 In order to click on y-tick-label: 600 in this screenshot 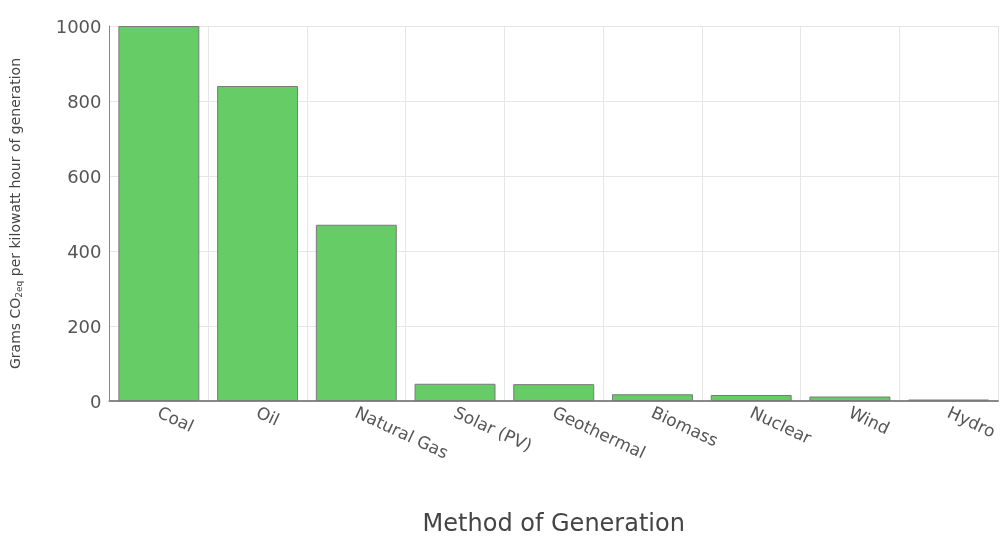, I will do `click(84, 176)`.